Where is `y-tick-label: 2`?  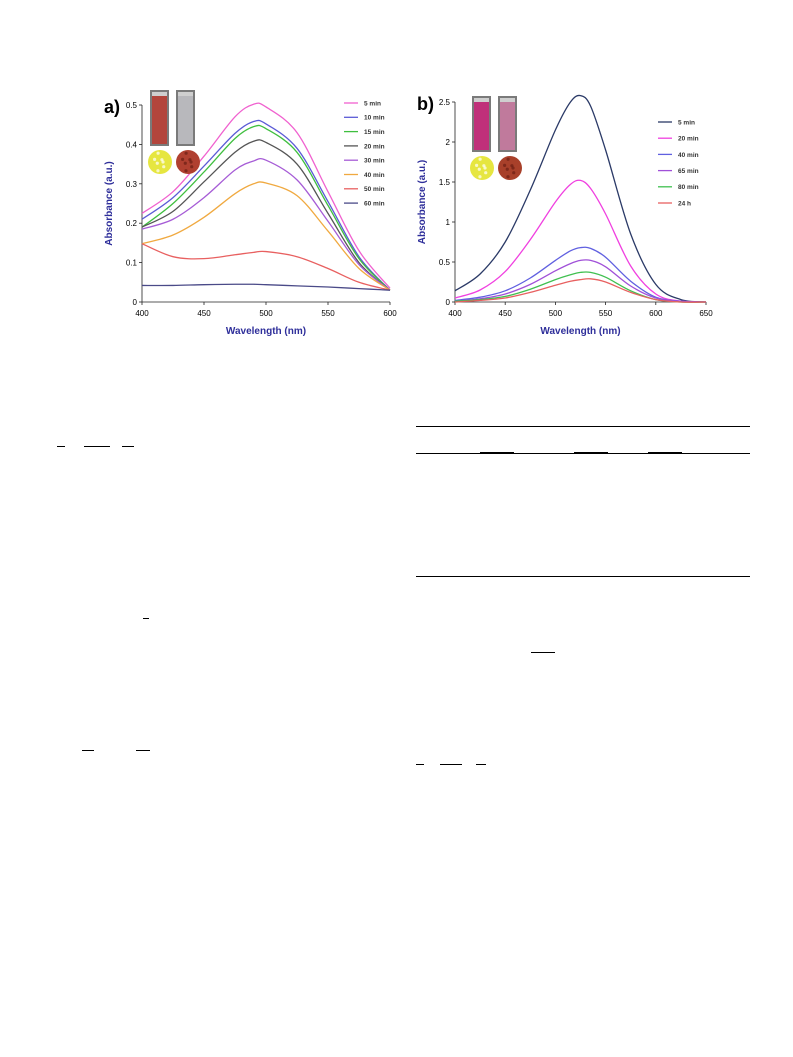
y-tick-label: 2 is located at coordinates (448, 142).